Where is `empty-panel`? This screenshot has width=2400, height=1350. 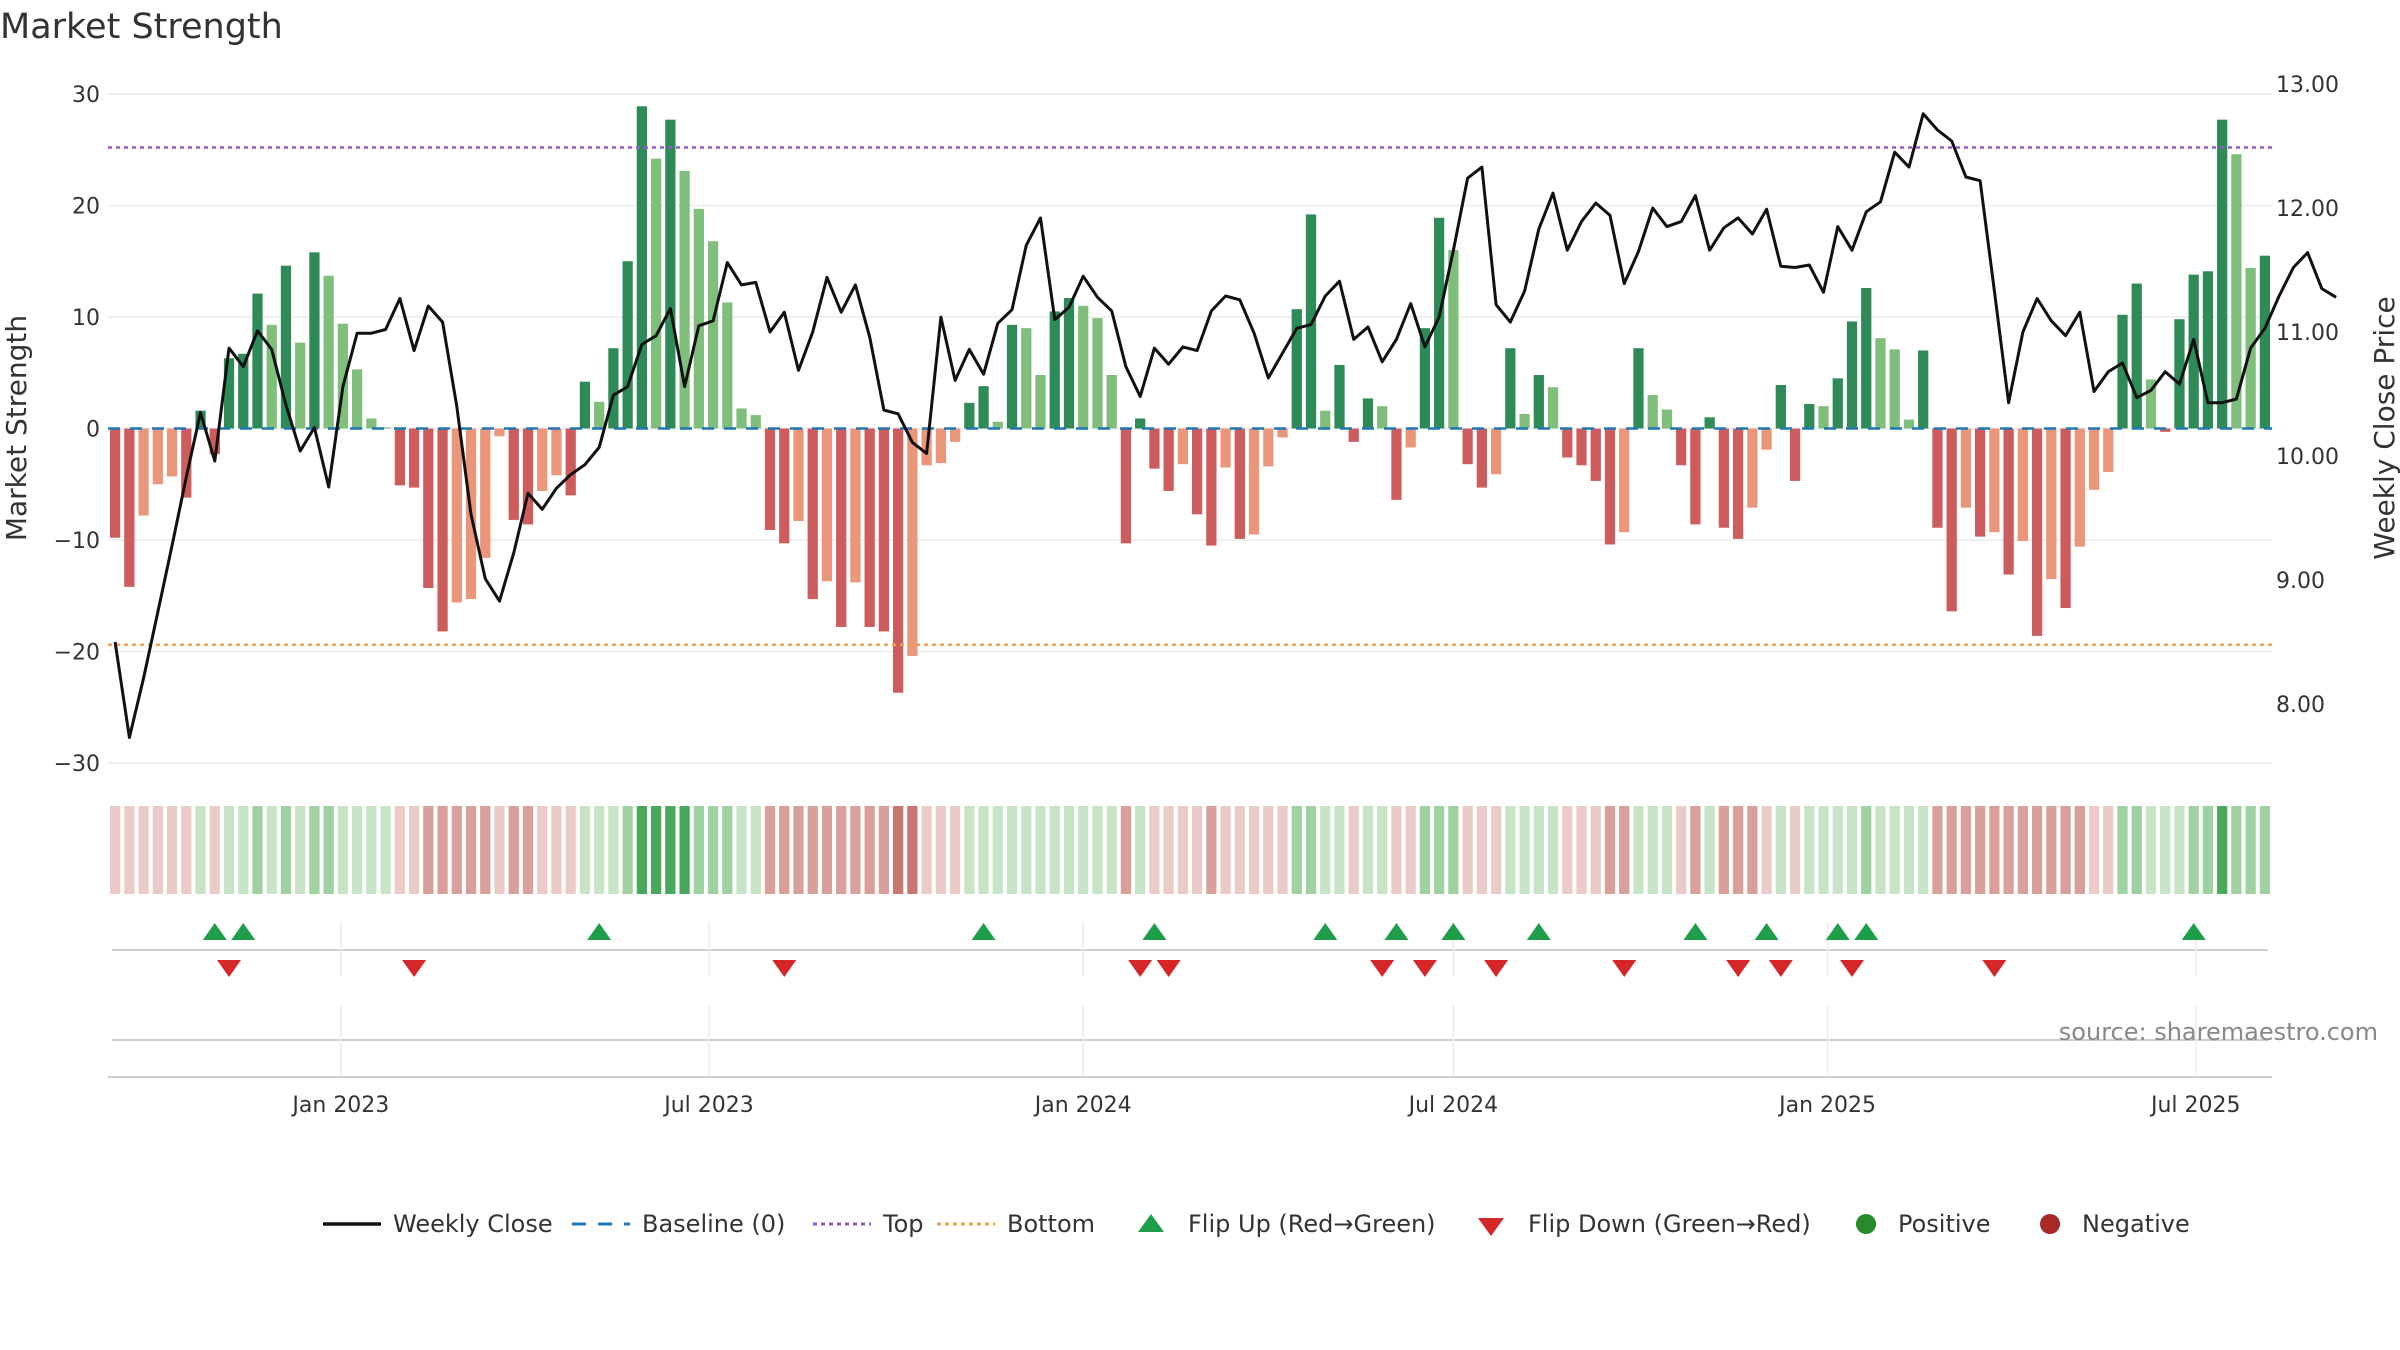 empty-panel is located at coordinates (1190, 1040).